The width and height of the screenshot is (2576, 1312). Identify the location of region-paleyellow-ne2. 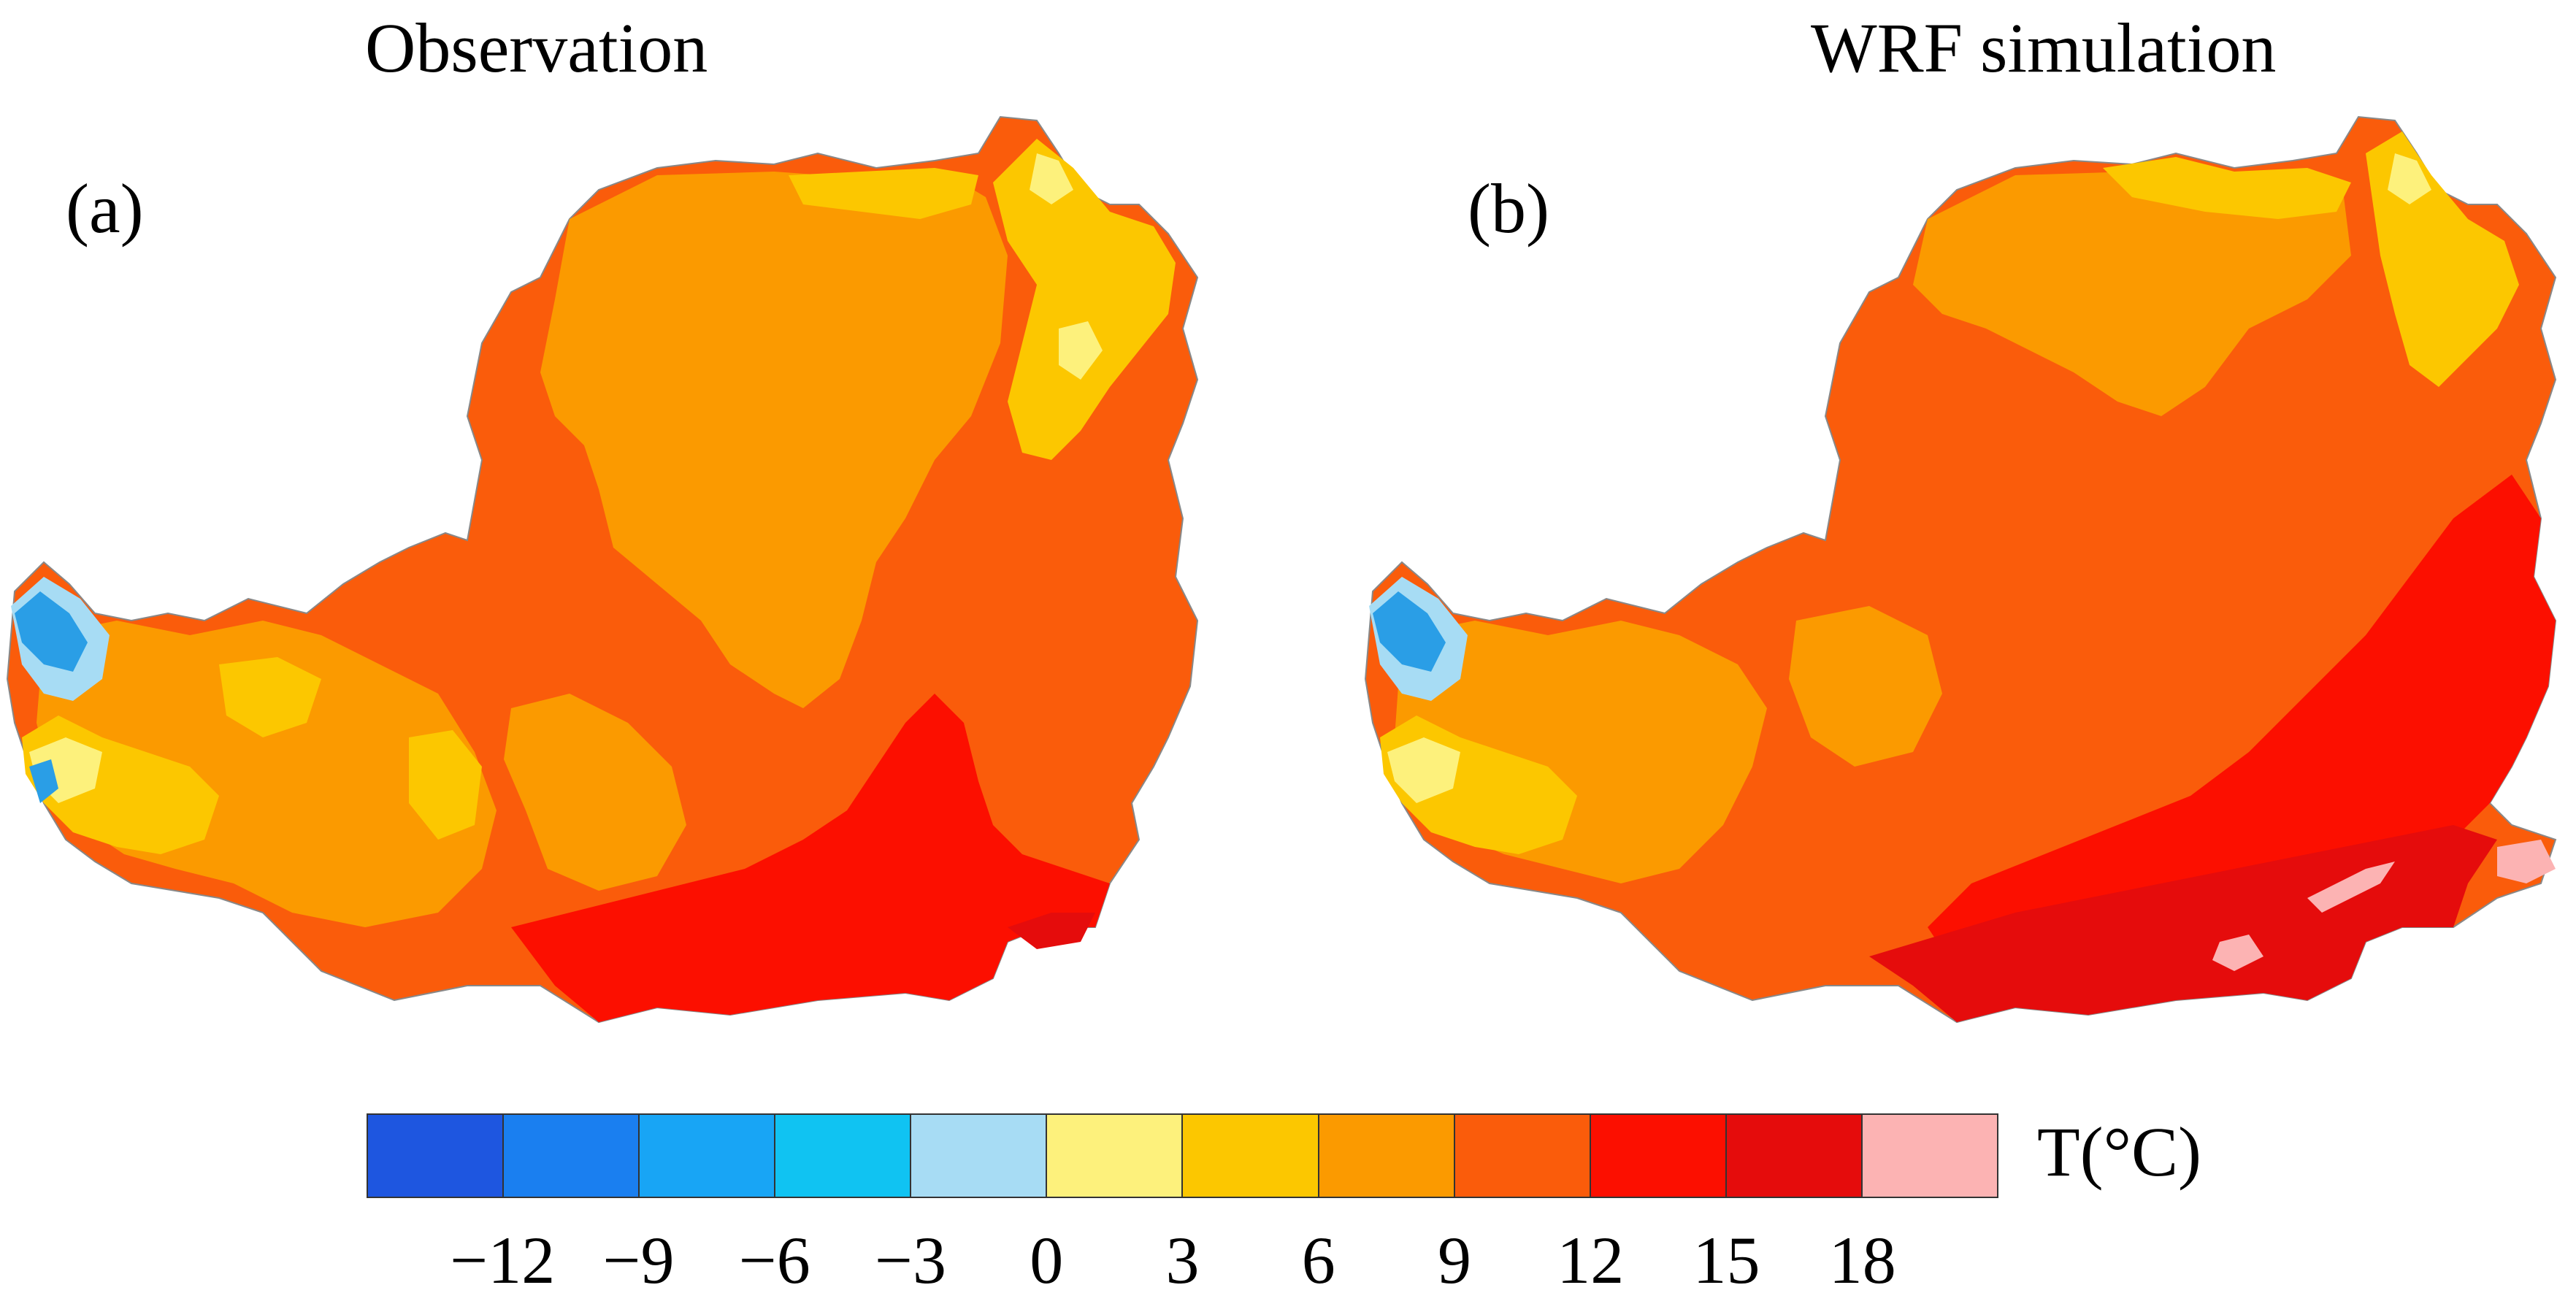
(1081, 350).